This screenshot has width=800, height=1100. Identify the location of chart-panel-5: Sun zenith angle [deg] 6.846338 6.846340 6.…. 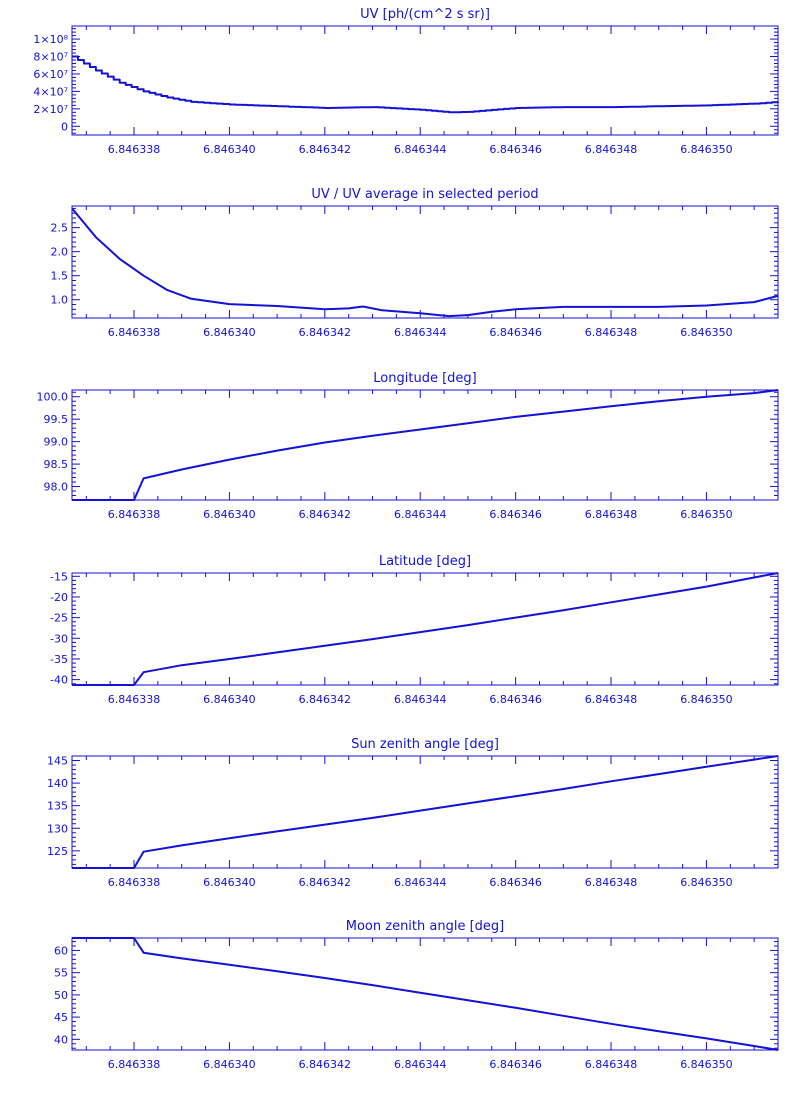
(413, 813).